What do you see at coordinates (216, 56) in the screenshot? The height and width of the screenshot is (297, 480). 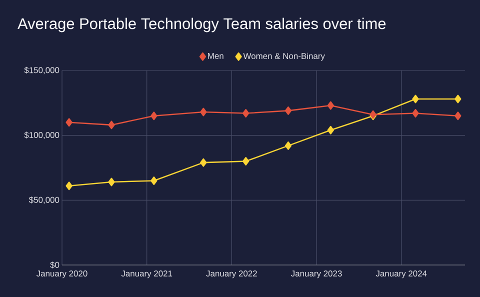 I see `legend-label: Men` at bounding box center [216, 56].